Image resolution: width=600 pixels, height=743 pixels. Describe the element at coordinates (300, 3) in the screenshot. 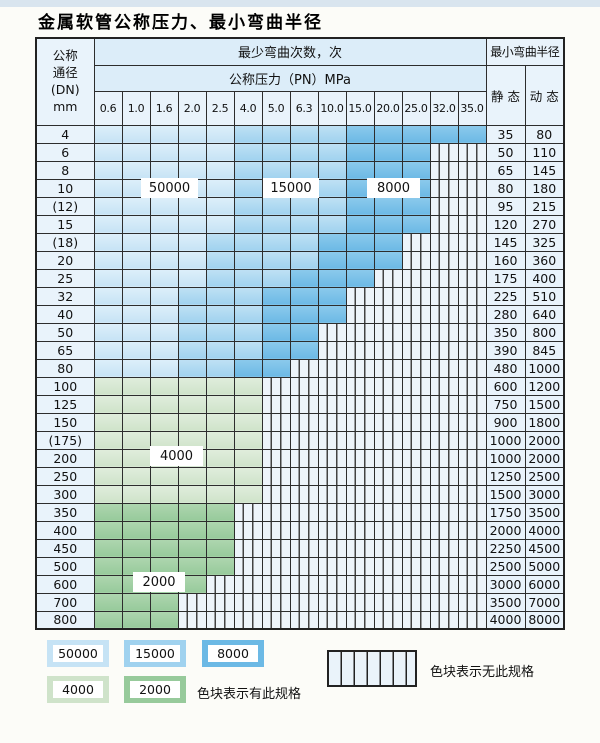

I see `top-strip` at that location.